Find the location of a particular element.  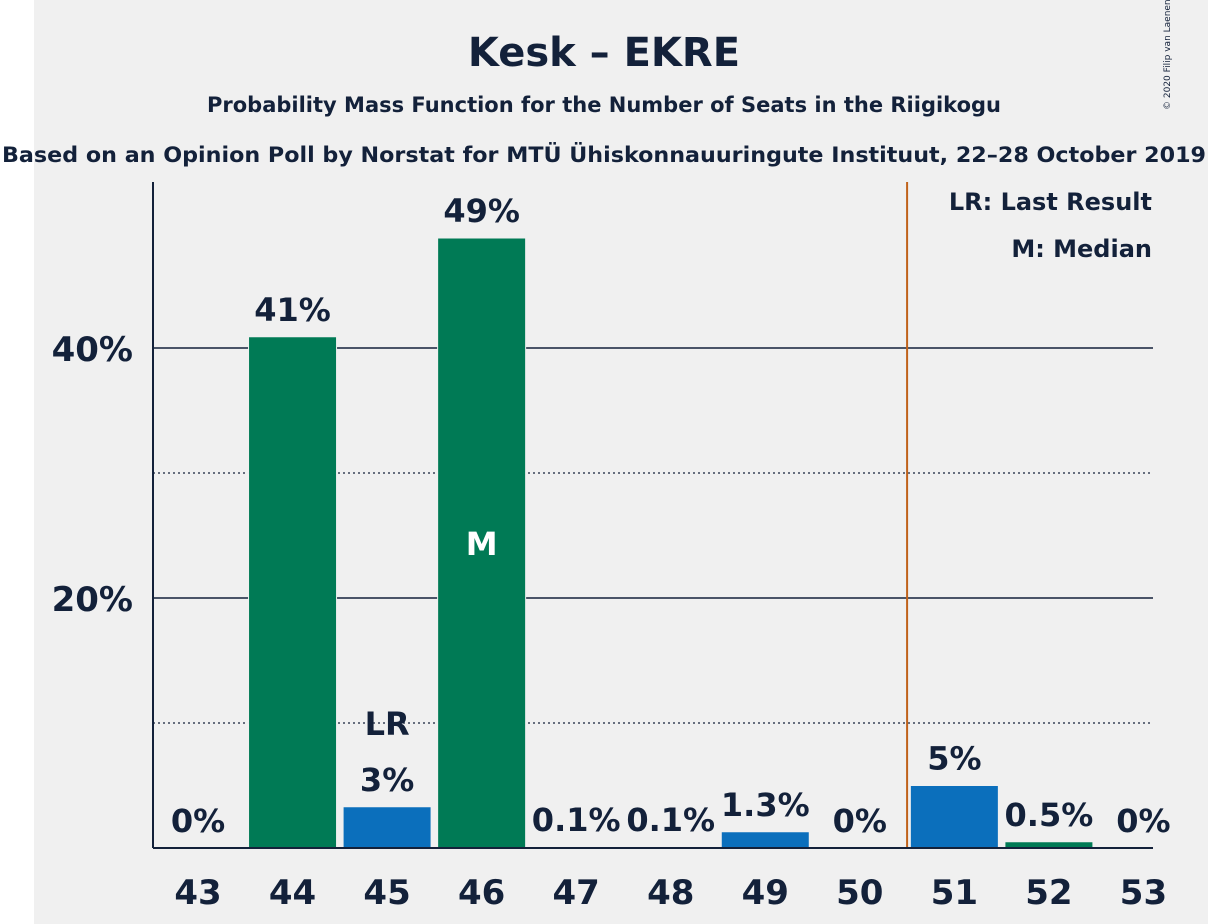

y-tick-labels: 20% 40% is located at coordinates (92, 475).